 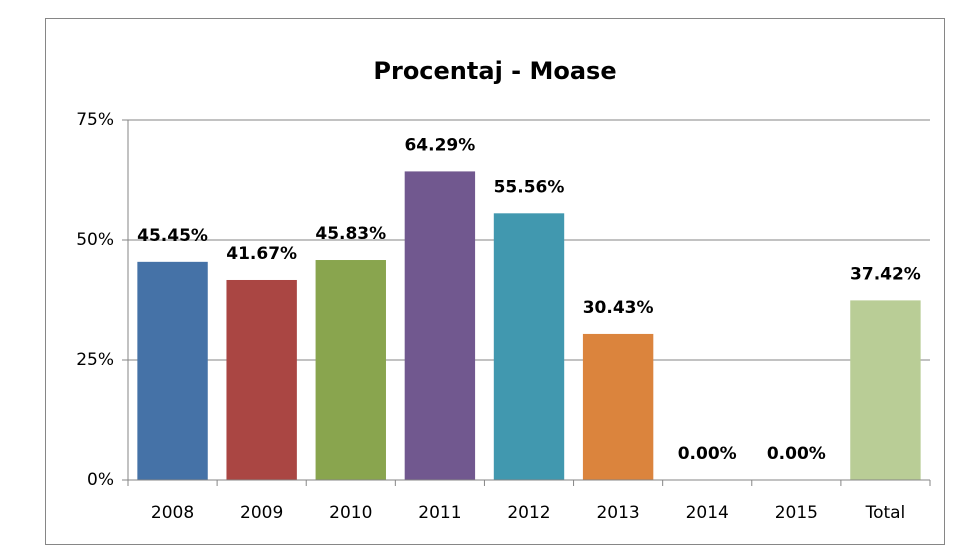 What do you see at coordinates (95, 120) in the screenshot?
I see `y-tick-label: 75%` at bounding box center [95, 120].